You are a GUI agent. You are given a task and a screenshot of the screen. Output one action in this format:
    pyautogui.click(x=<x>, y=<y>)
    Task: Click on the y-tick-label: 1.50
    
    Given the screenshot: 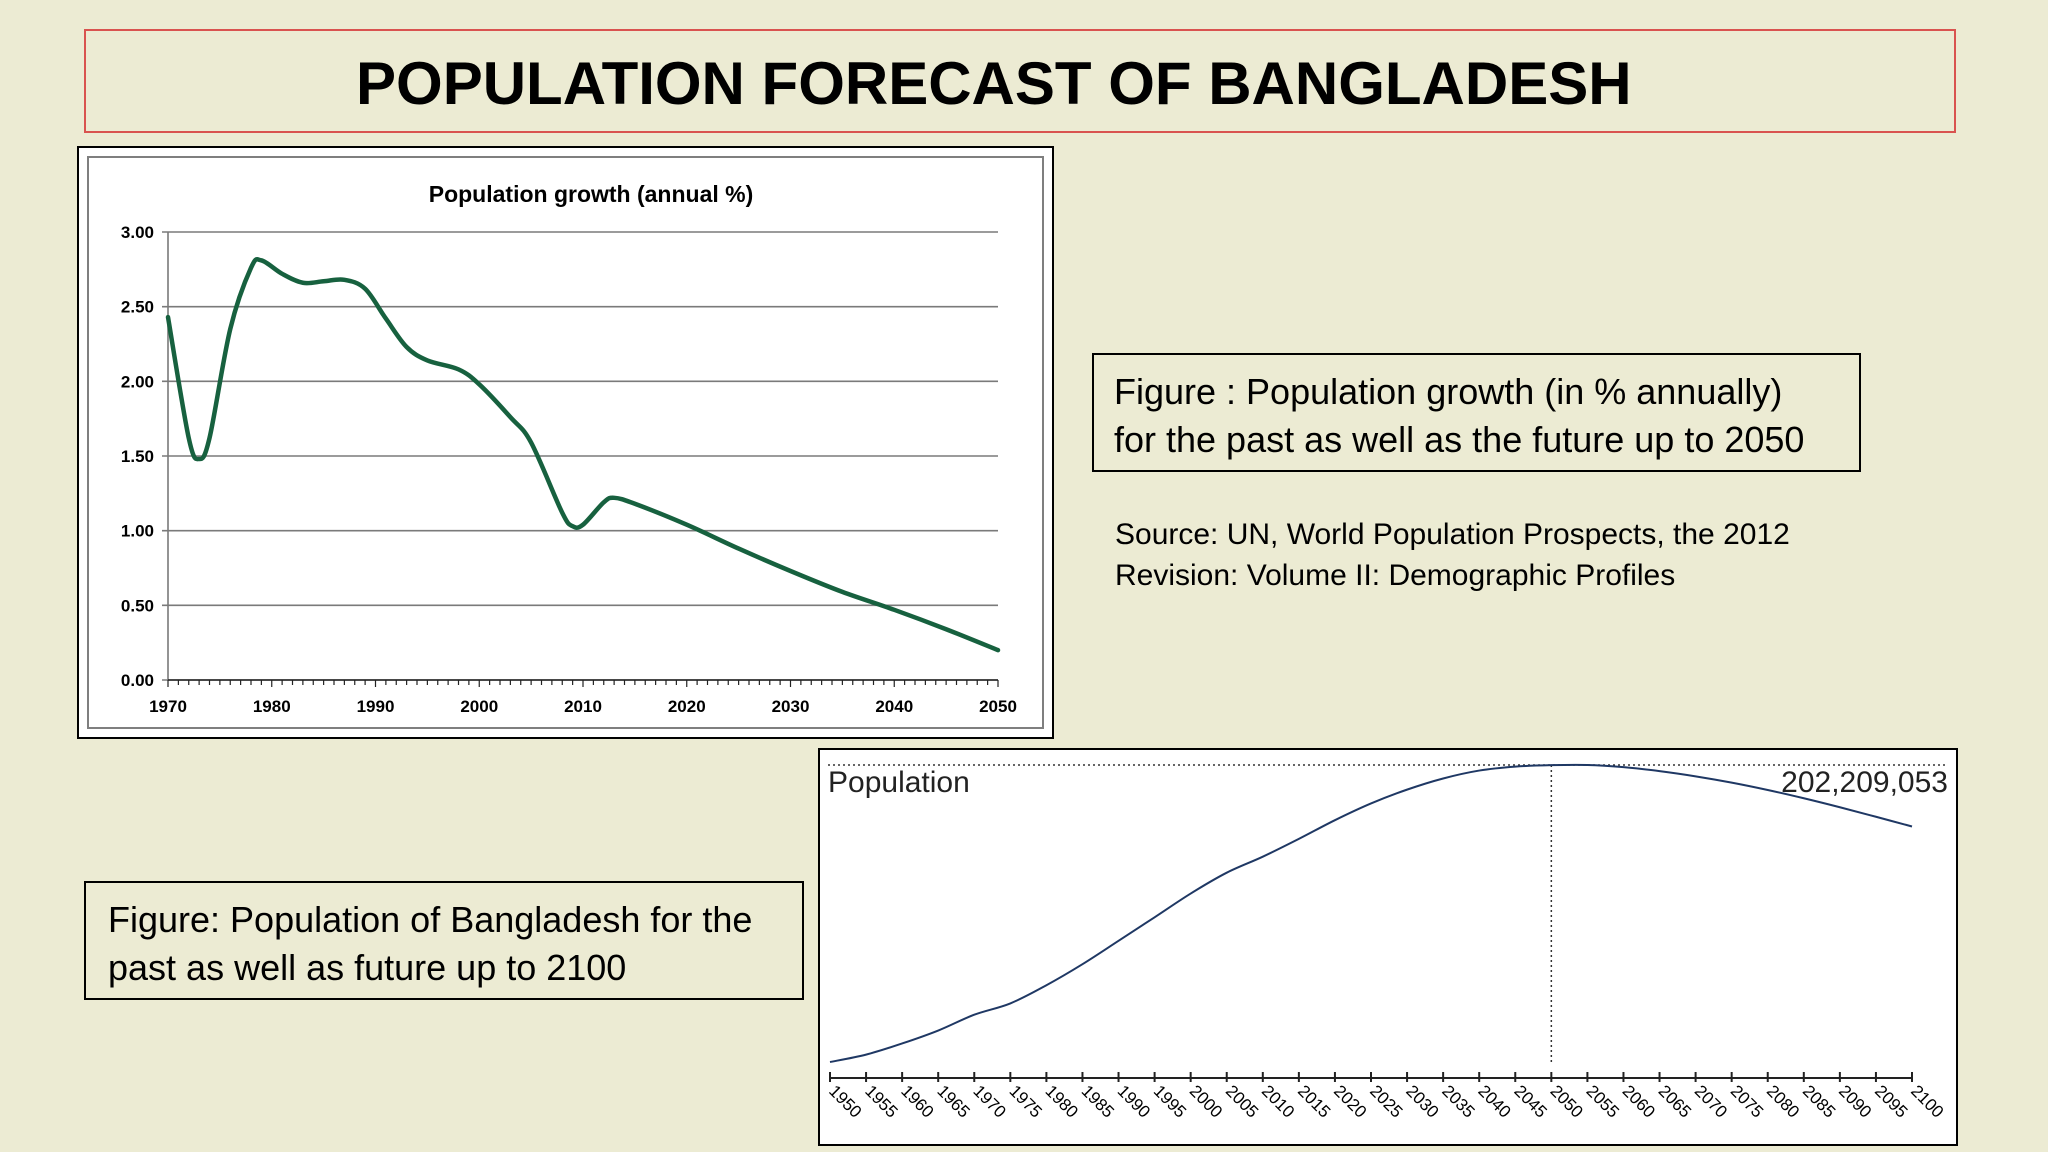 What is the action you would take?
    pyautogui.click(x=137, y=456)
    